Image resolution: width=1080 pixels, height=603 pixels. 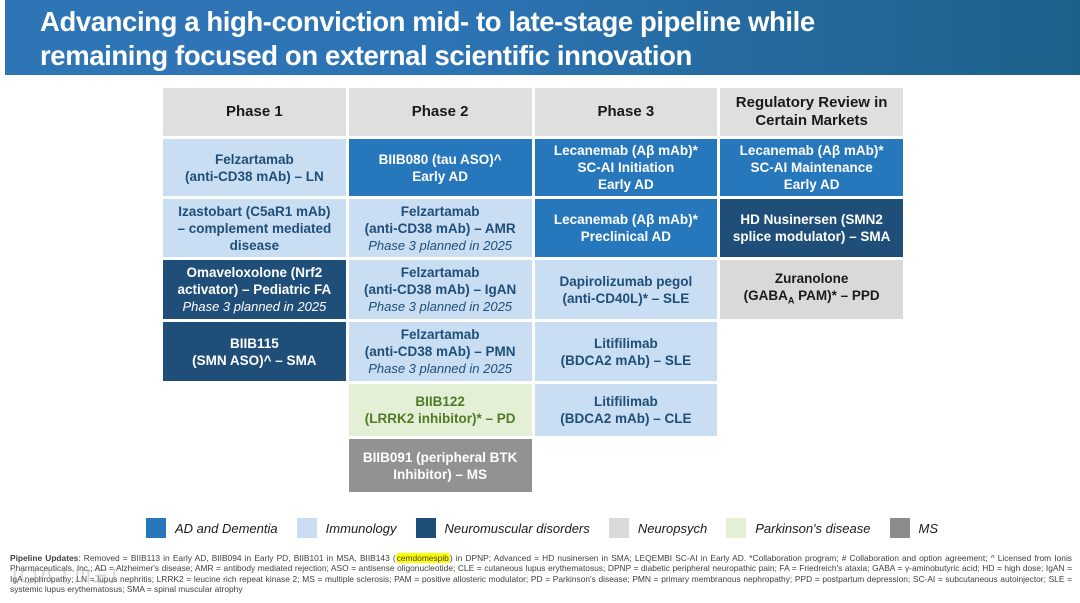 I want to click on legend-item: Parkinson's disease, so click(x=798, y=528).